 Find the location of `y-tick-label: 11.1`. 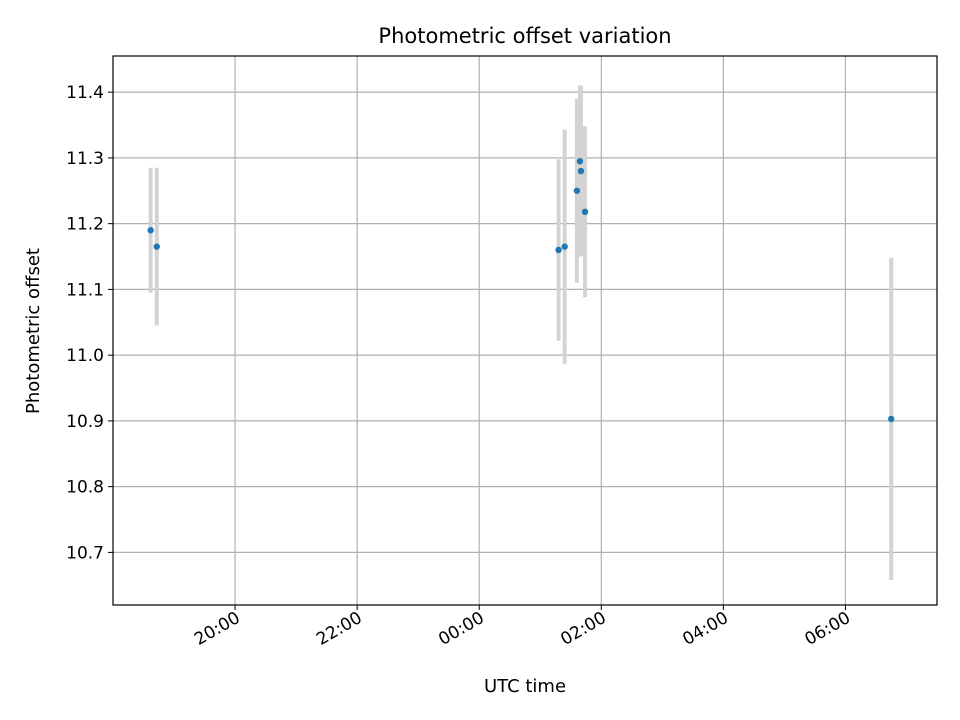

y-tick-label: 11.1 is located at coordinates (85, 290).